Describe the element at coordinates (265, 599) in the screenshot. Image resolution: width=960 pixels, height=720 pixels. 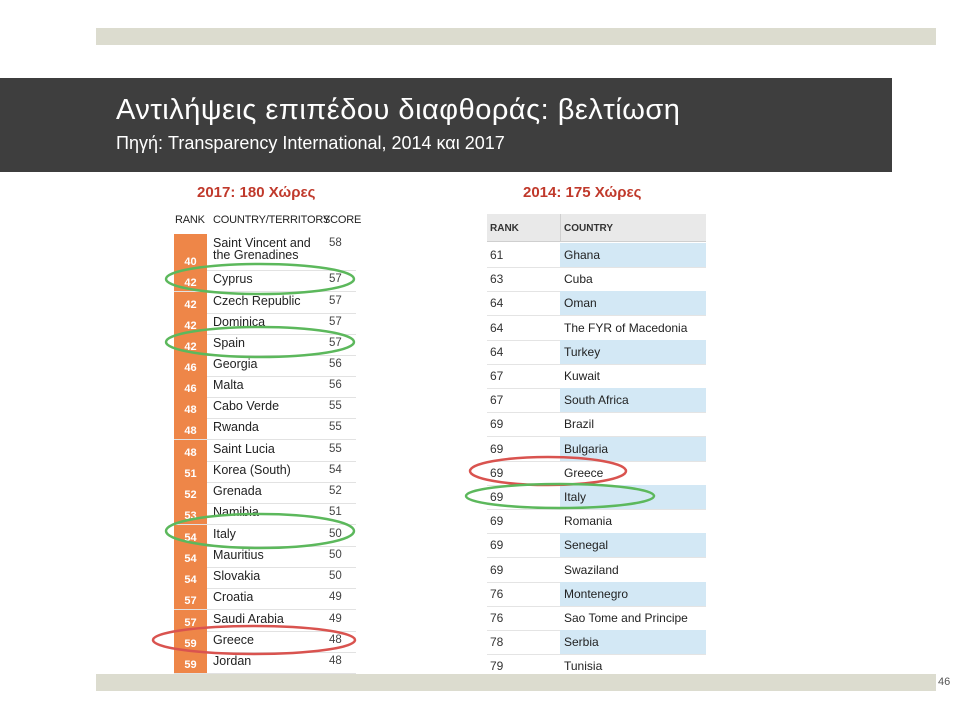
I see `table-row: 57 Croatia 49` at that location.